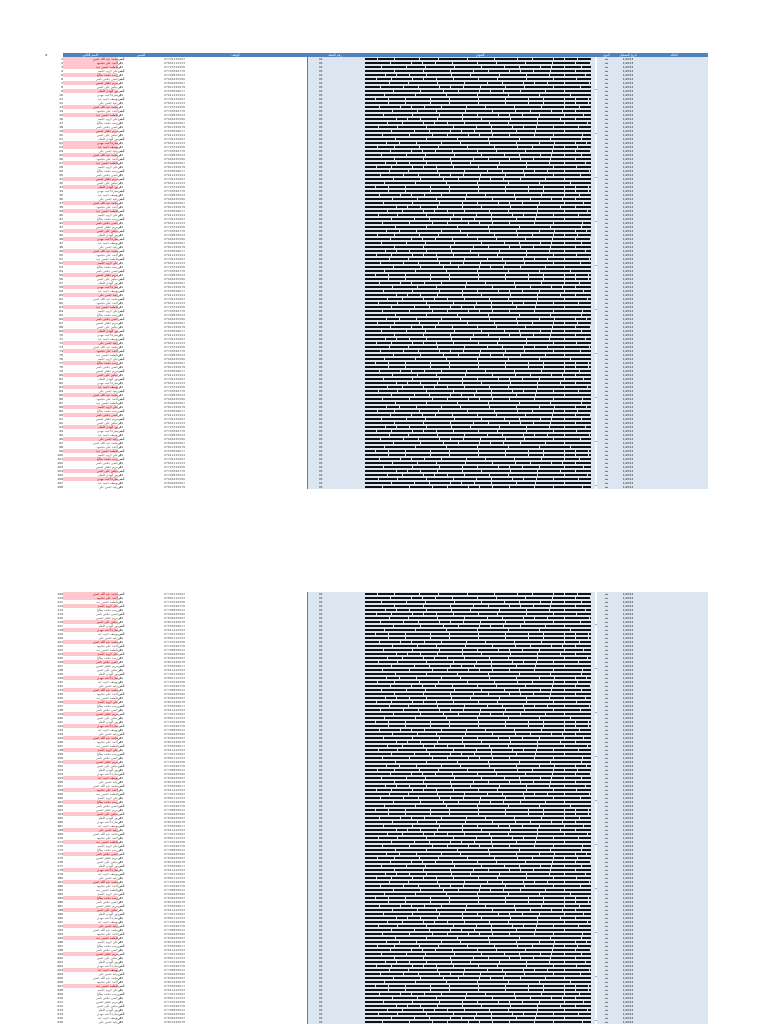 This screenshot has width=768, height=1024. I want to click on phone-cell: 07709876543, so click(174, 75).